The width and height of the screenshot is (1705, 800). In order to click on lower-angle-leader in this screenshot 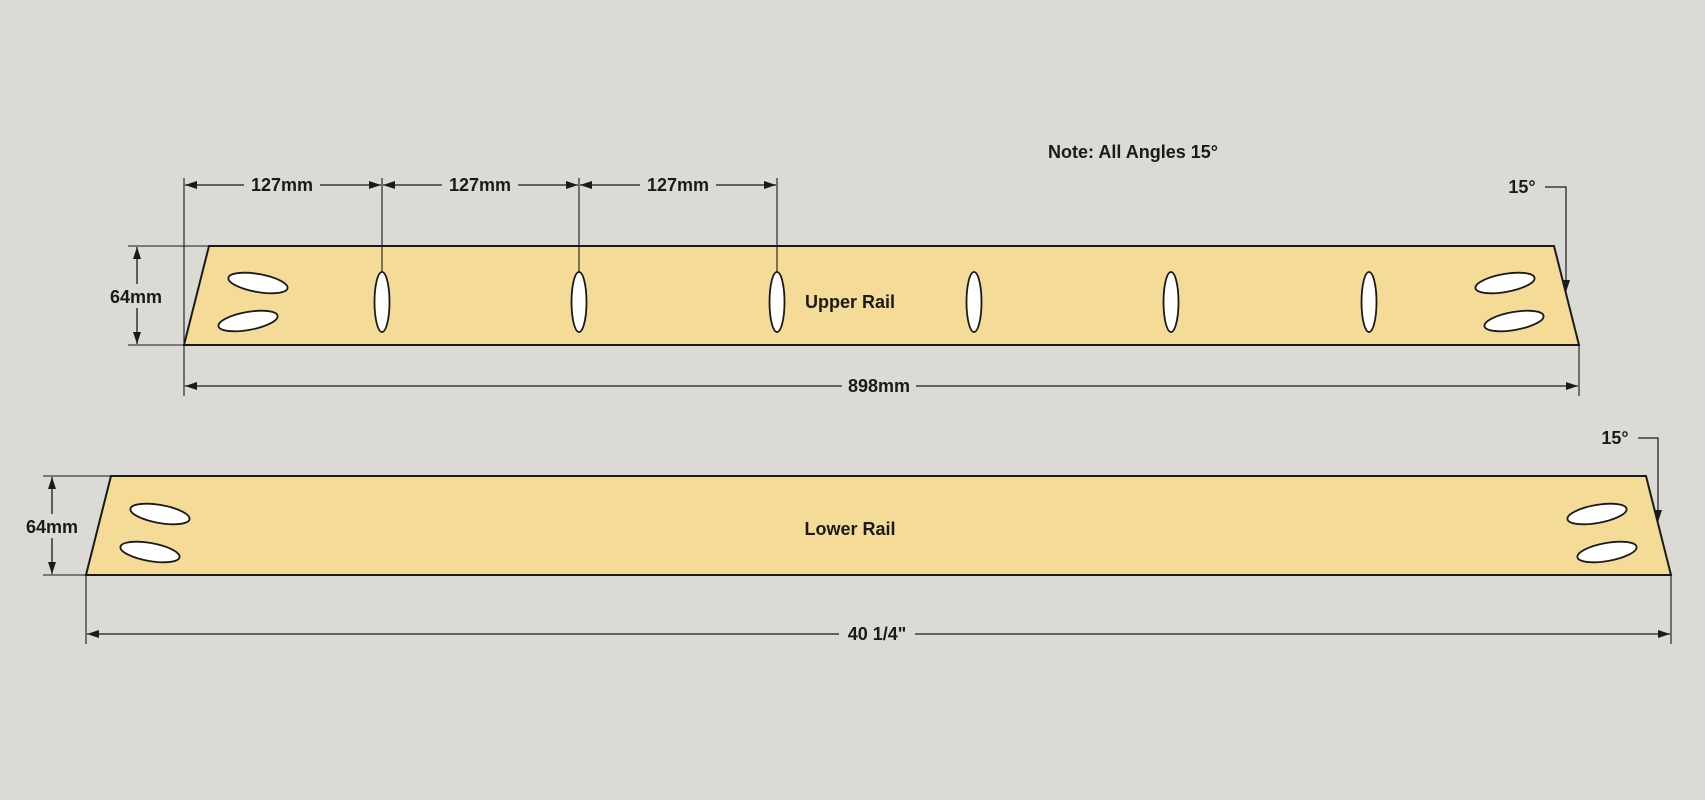, I will do `click(1650, 479)`.